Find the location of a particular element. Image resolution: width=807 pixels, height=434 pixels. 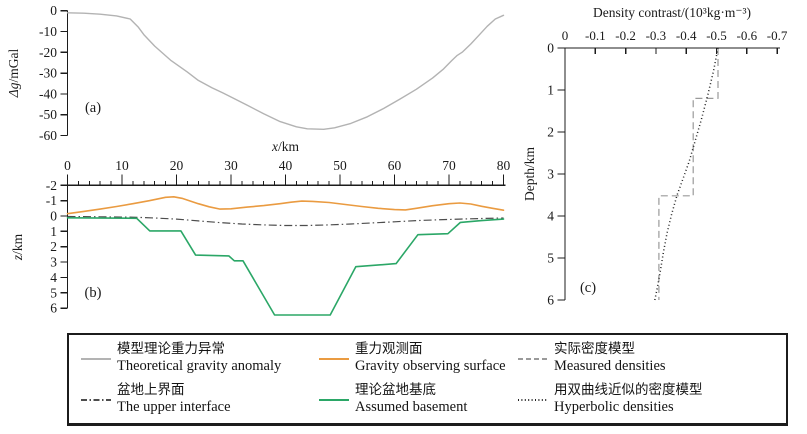

b-x-tick-label: 40 is located at coordinates (286, 165).